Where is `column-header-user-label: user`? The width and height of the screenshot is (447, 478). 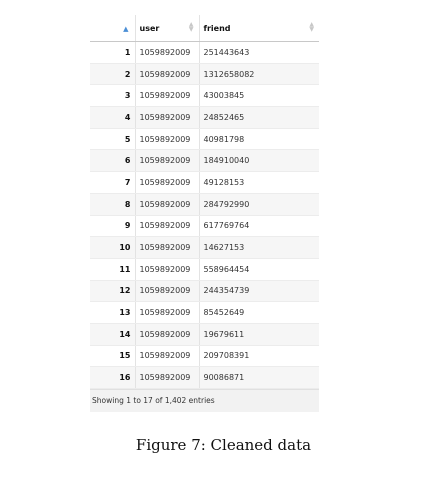 column-header-user-label: user is located at coordinates (149, 28).